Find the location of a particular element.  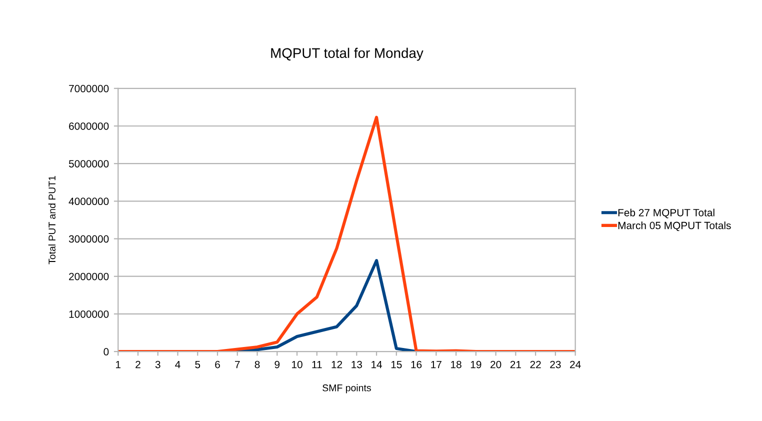

x-tick-label: 14 is located at coordinates (377, 364).